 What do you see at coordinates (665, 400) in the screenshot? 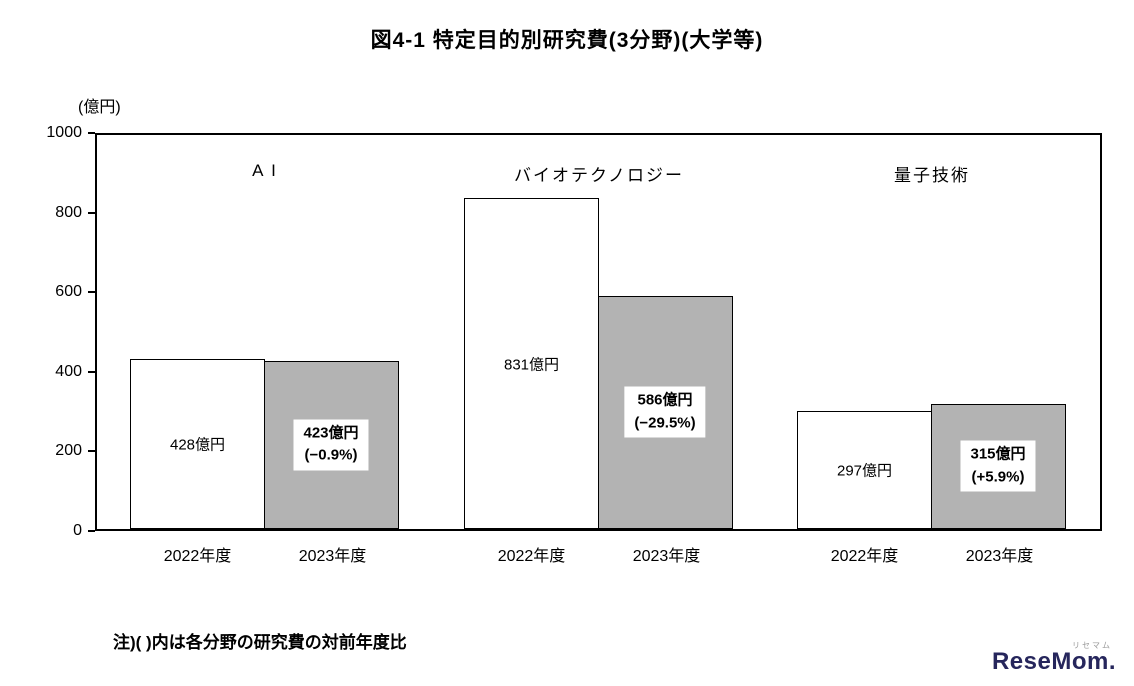
I see `bar-value-label: 586億円` at bounding box center [665, 400].